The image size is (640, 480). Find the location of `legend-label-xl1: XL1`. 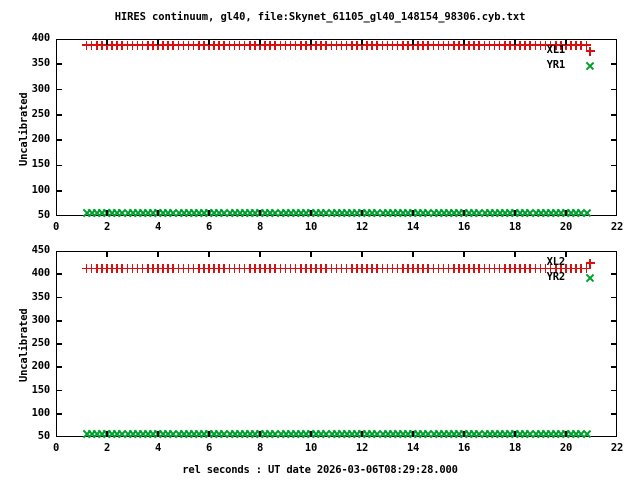

legend-label-xl1: XL1 is located at coordinates (556, 50).